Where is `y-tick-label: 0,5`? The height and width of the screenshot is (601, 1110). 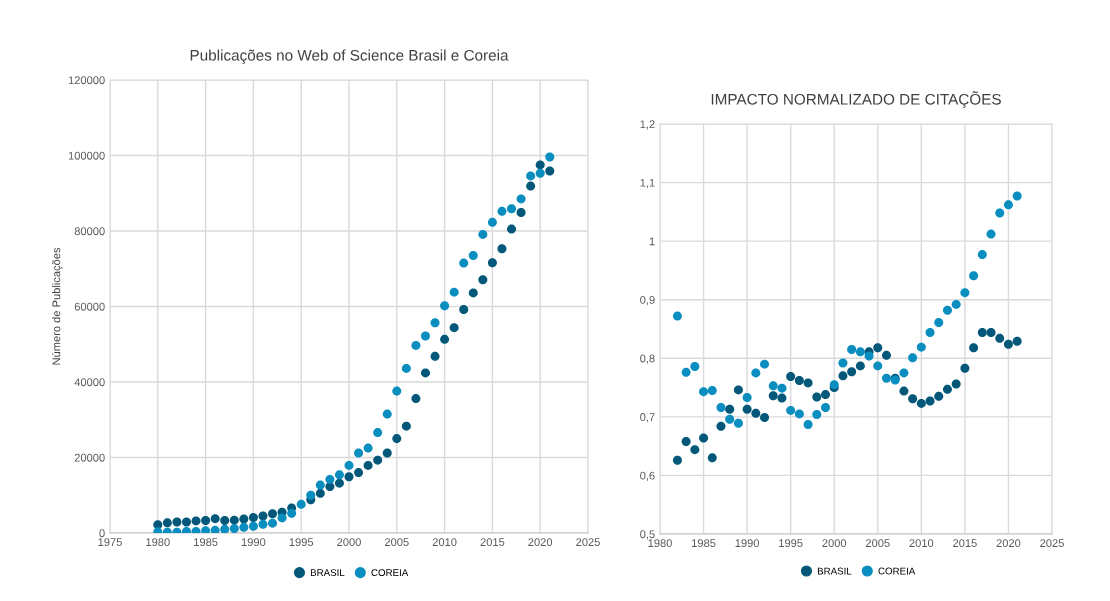
y-tick-label: 0,5 is located at coordinates (647, 535).